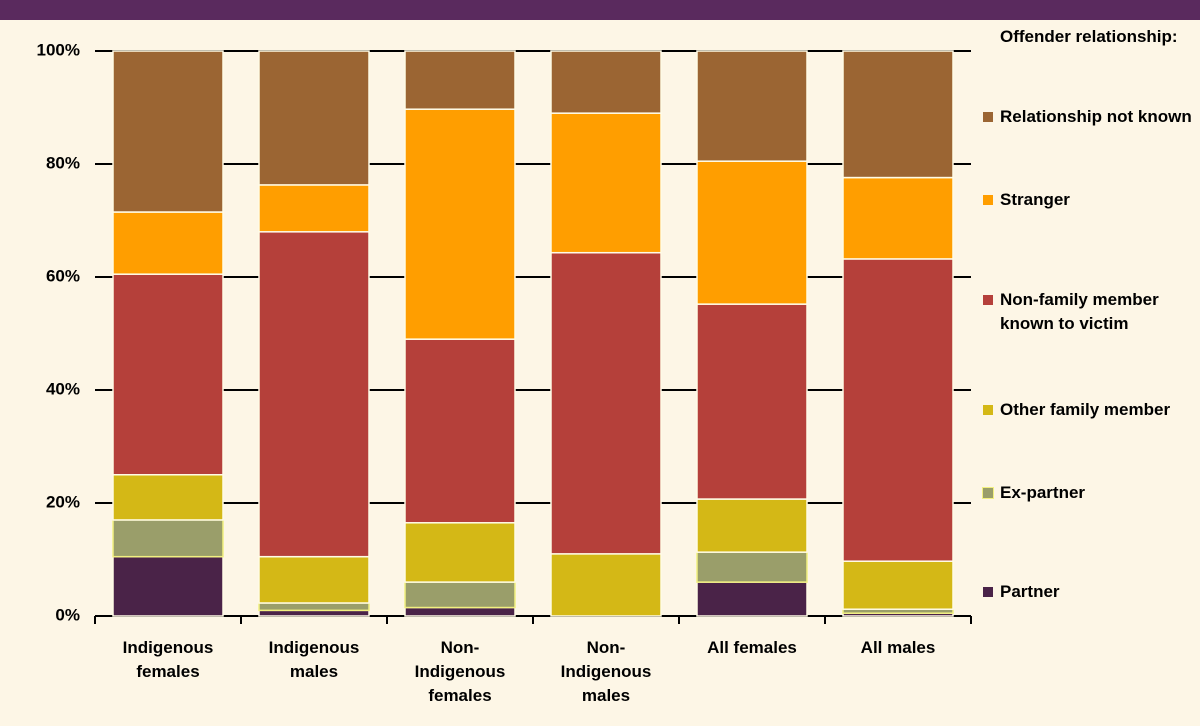  What do you see at coordinates (67, 614) in the screenshot?
I see `y-tick-label: 0%` at bounding box center [67, 614].